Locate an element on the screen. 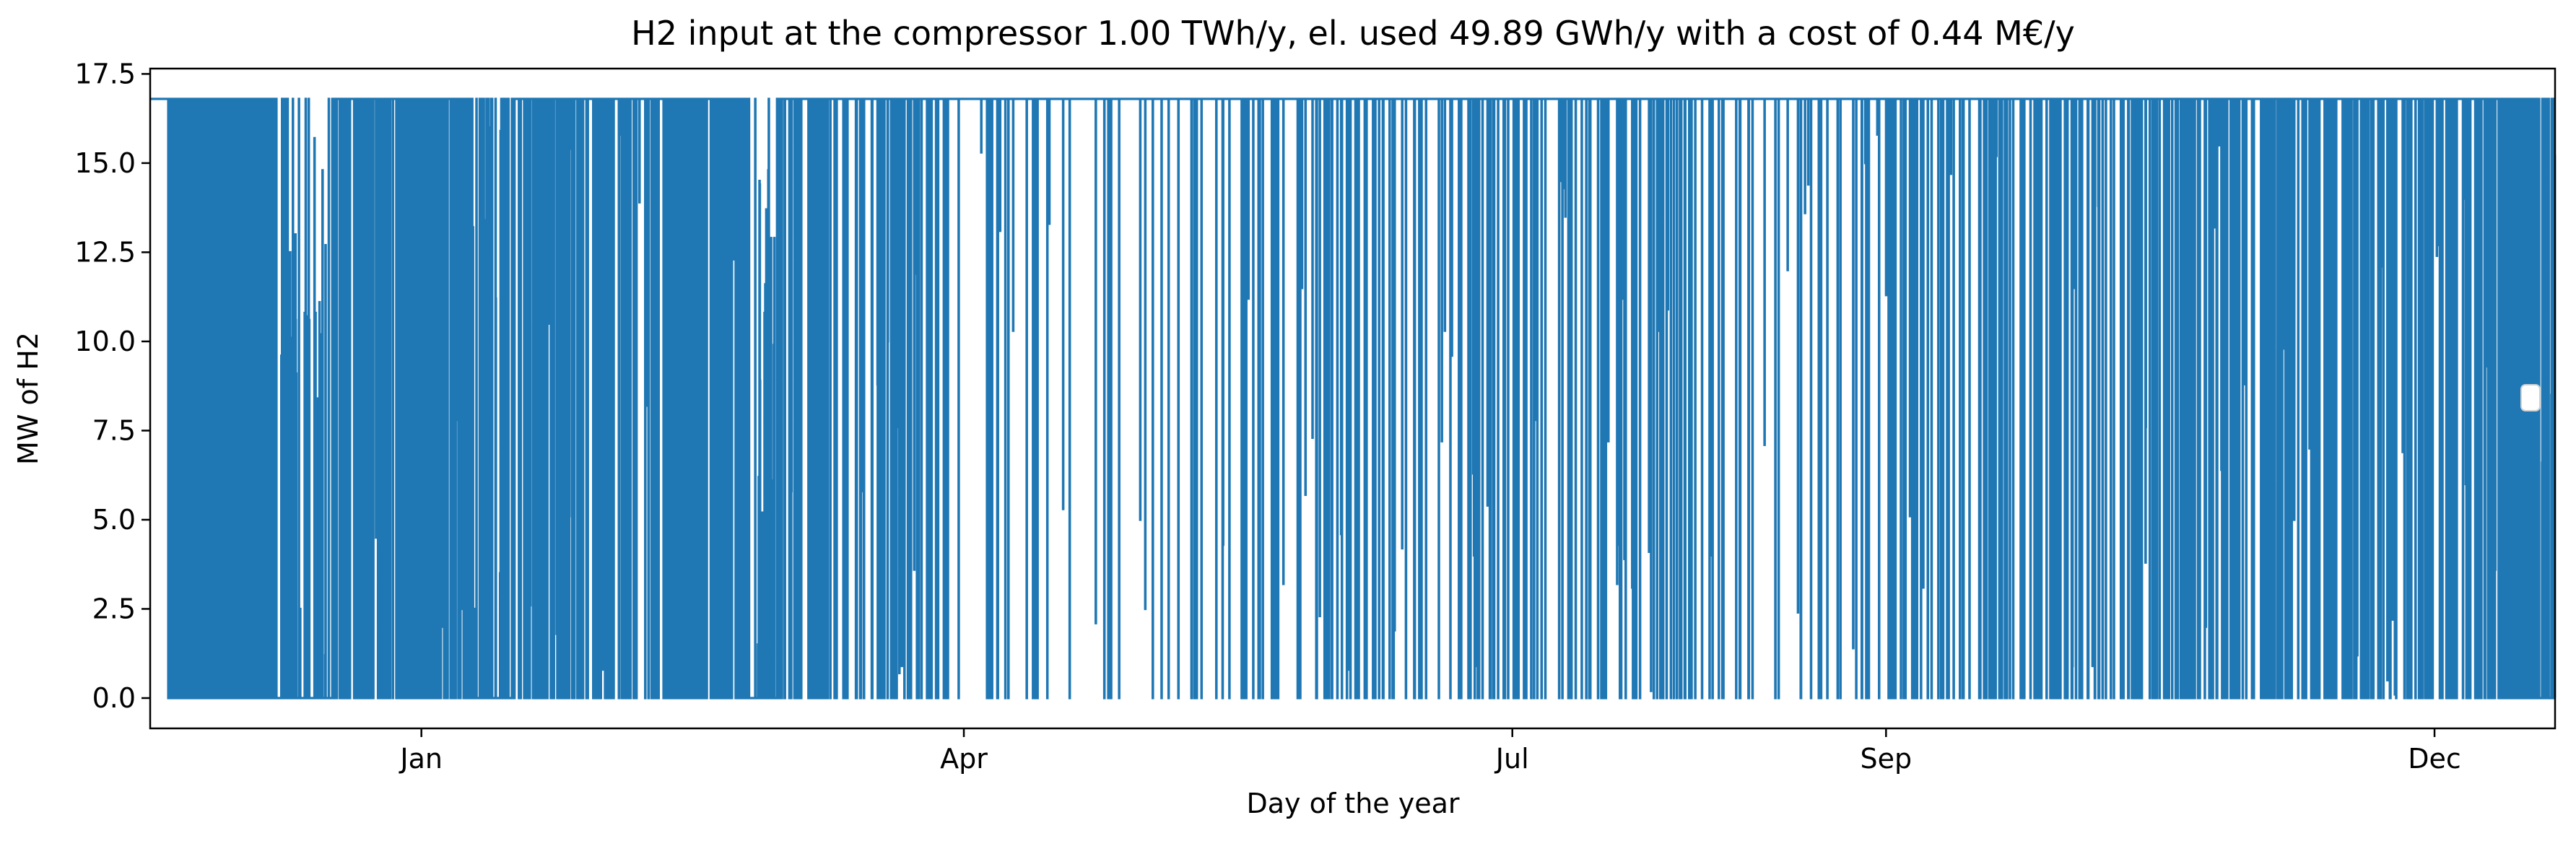 This screenshot has width=2576, height=841. y-tick-label: 15.0 is located at coordinates (105, 163).